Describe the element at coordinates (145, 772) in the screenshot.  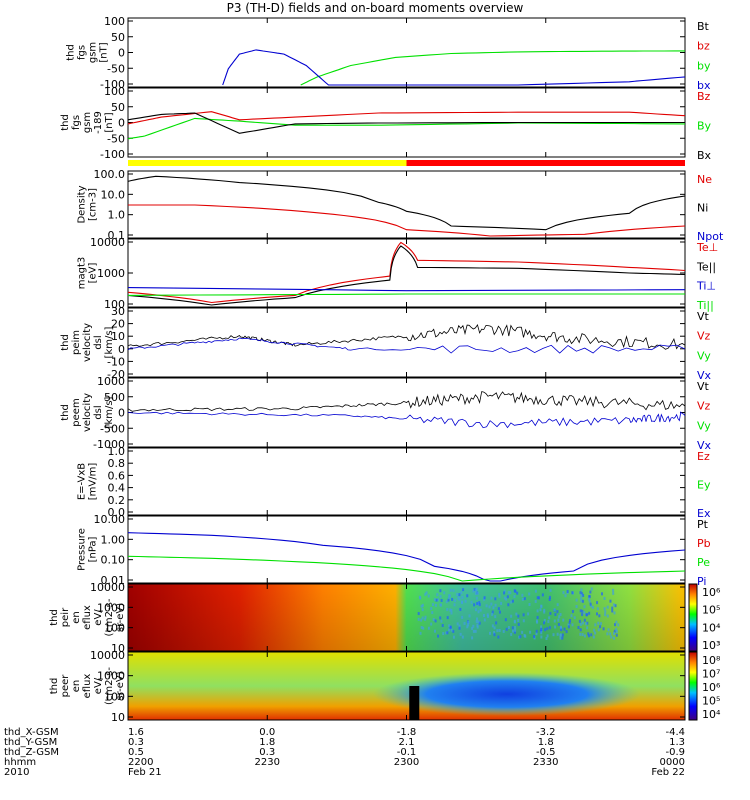
I see `footer-value: Feb 21` at that location.